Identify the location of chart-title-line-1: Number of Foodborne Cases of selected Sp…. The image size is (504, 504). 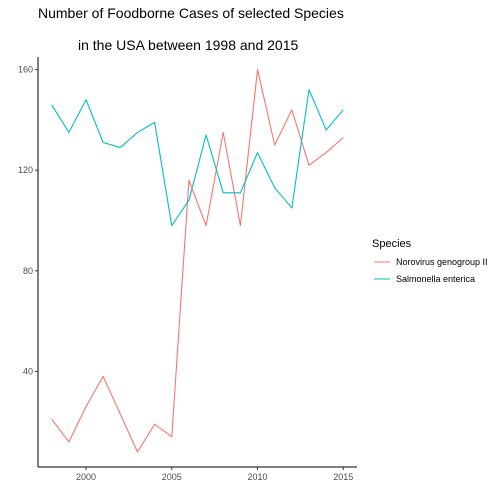
(191, 13).